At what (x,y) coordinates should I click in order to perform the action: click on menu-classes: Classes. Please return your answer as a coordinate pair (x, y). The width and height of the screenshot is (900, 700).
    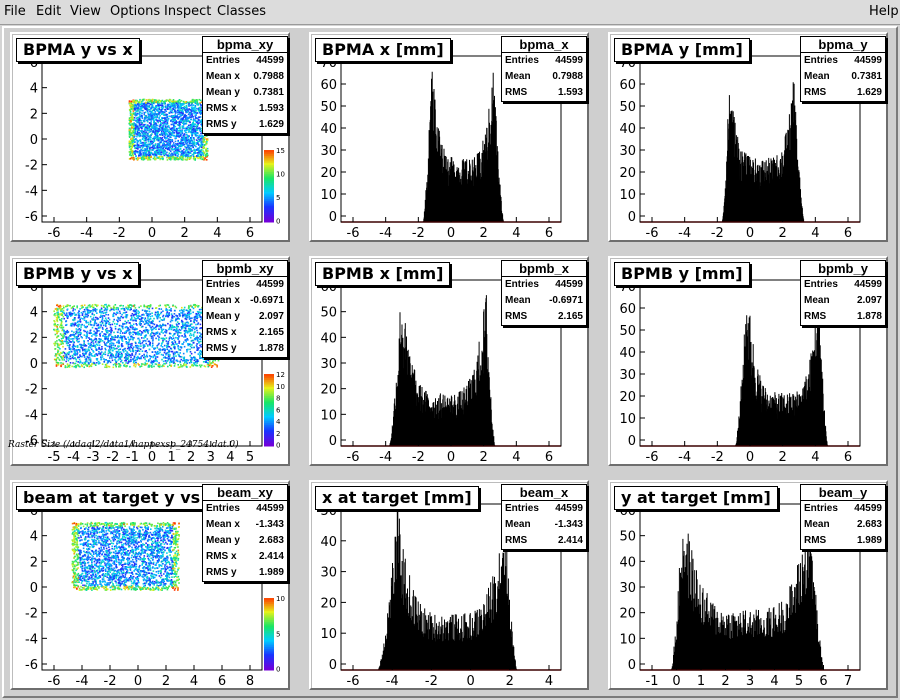
    Looking at the image, I should click on (241, 11).